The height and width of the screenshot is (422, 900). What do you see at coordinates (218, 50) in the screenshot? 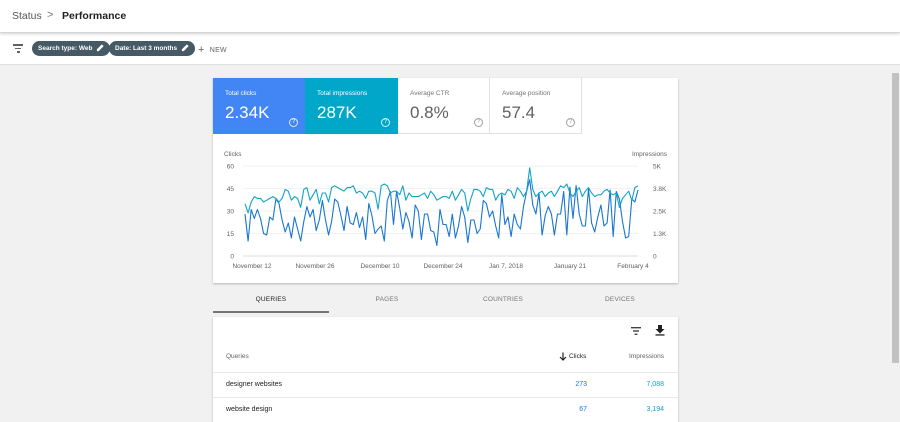
I see `new-filter-label: NEW` at bounding box center [218, 50].